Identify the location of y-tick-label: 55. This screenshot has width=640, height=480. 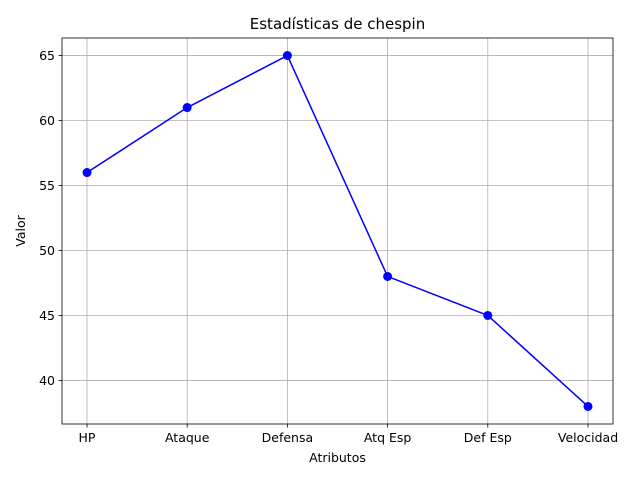
(47, 185).